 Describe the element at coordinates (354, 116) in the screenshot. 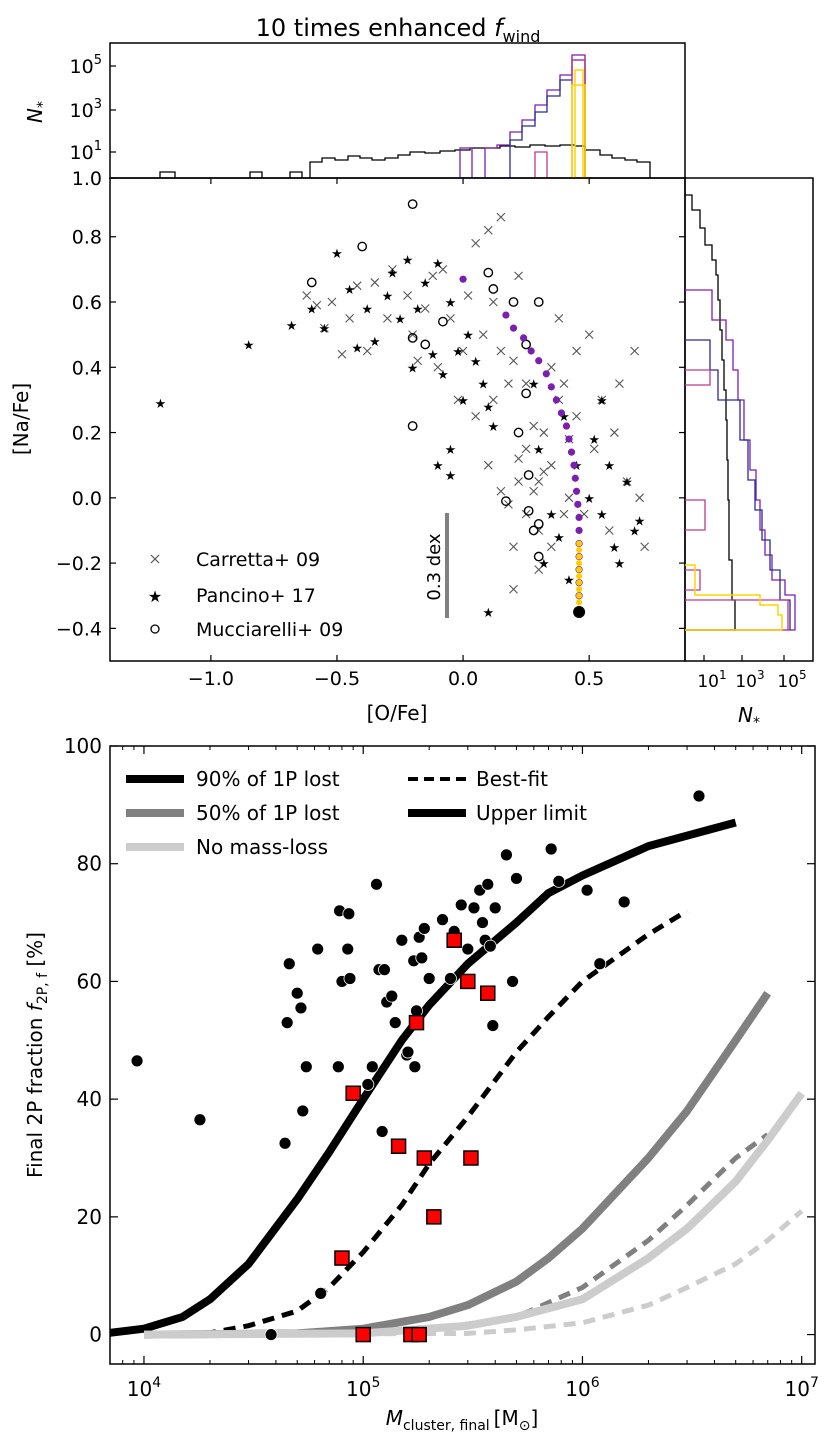

I see `top-histogram: N* 1.0 101 103 105` at that location.